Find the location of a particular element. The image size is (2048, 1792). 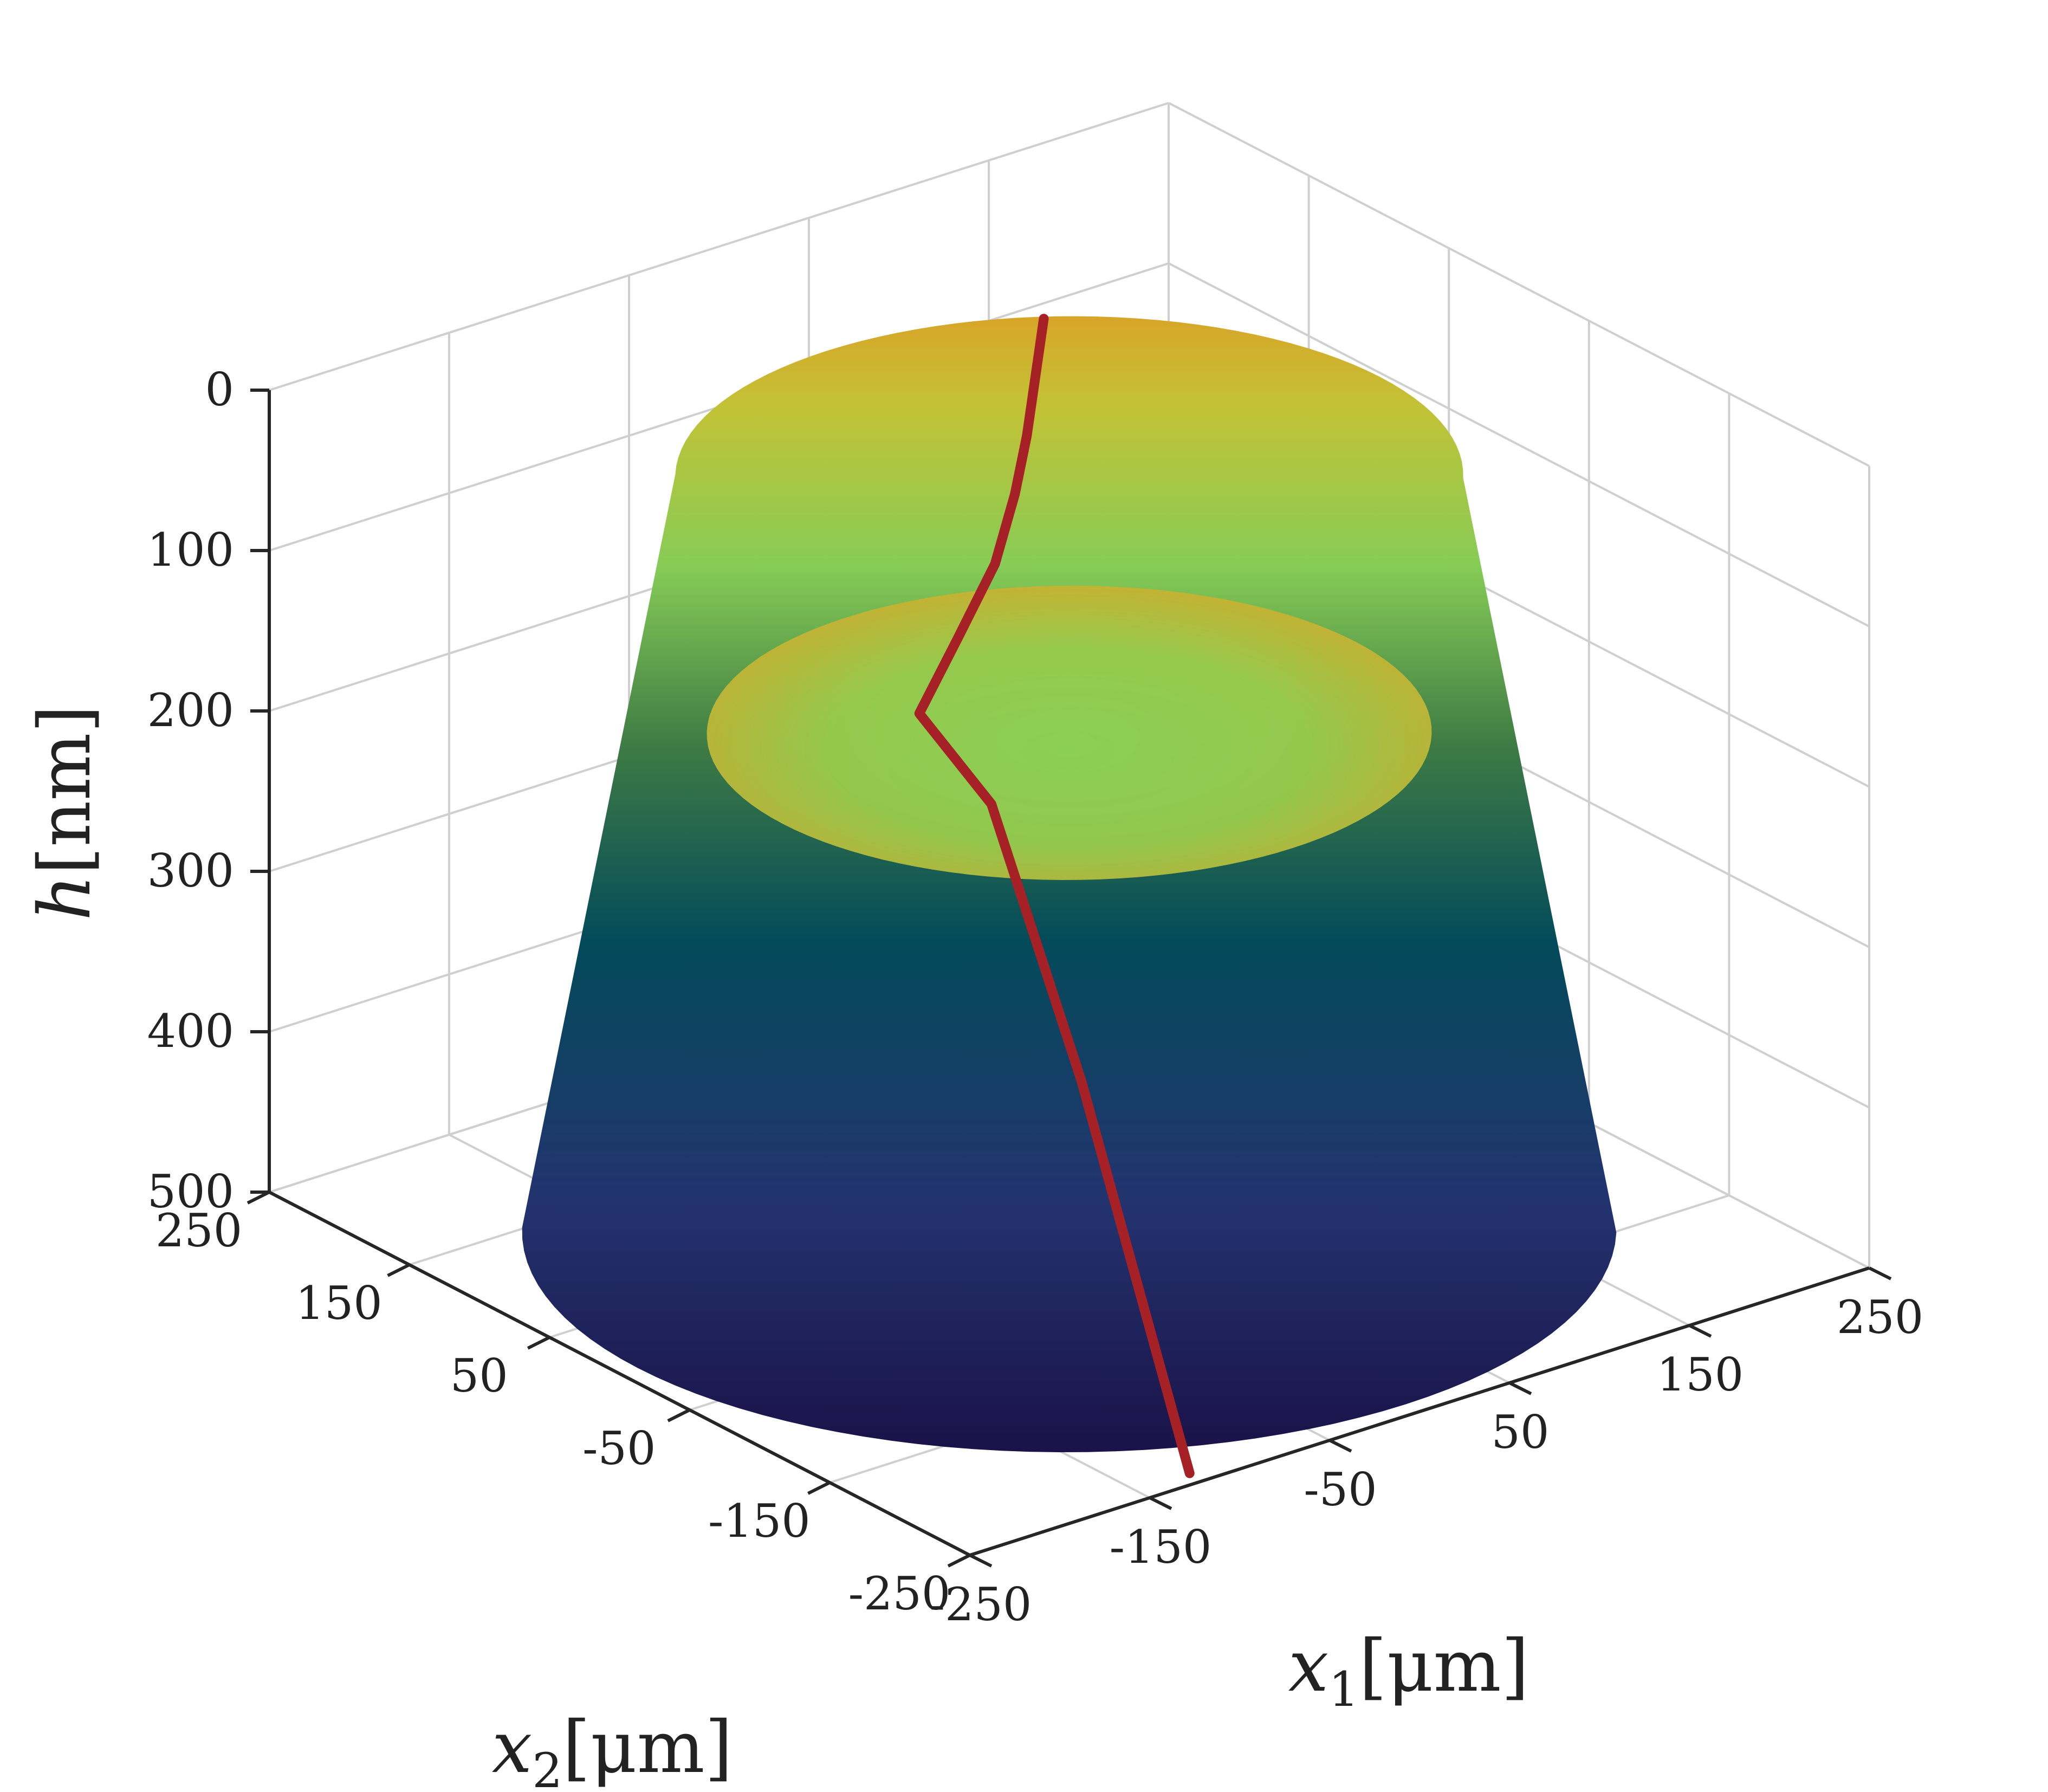

x1-tick-label: -150 is located at coordinates (1161, 1547).